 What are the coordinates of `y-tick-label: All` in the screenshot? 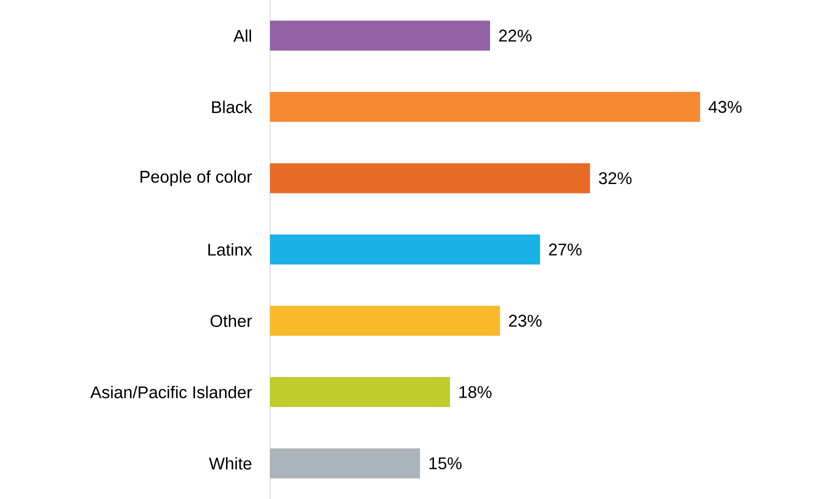 It's located at (242, 36).